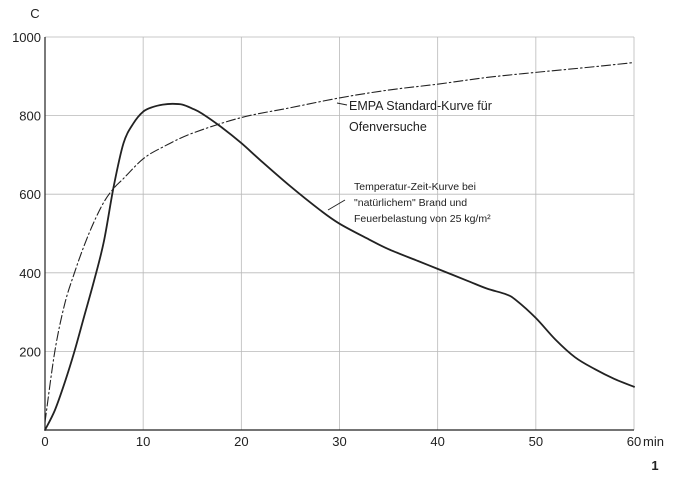 The image size is (683, 477). Describe the element at coordinates (241, 441) in the screenshot. I see `x-tick-label-20: 20` at that location.